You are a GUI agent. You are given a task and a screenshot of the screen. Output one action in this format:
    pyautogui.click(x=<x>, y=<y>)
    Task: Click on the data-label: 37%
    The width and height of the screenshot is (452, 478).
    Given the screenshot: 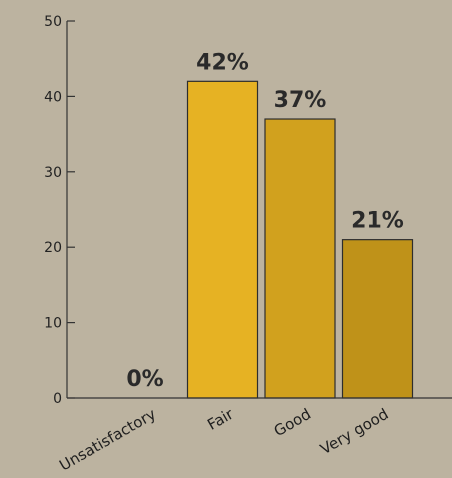 What is the action you would take?
    pyautogui.click(x=300, y=100)
    